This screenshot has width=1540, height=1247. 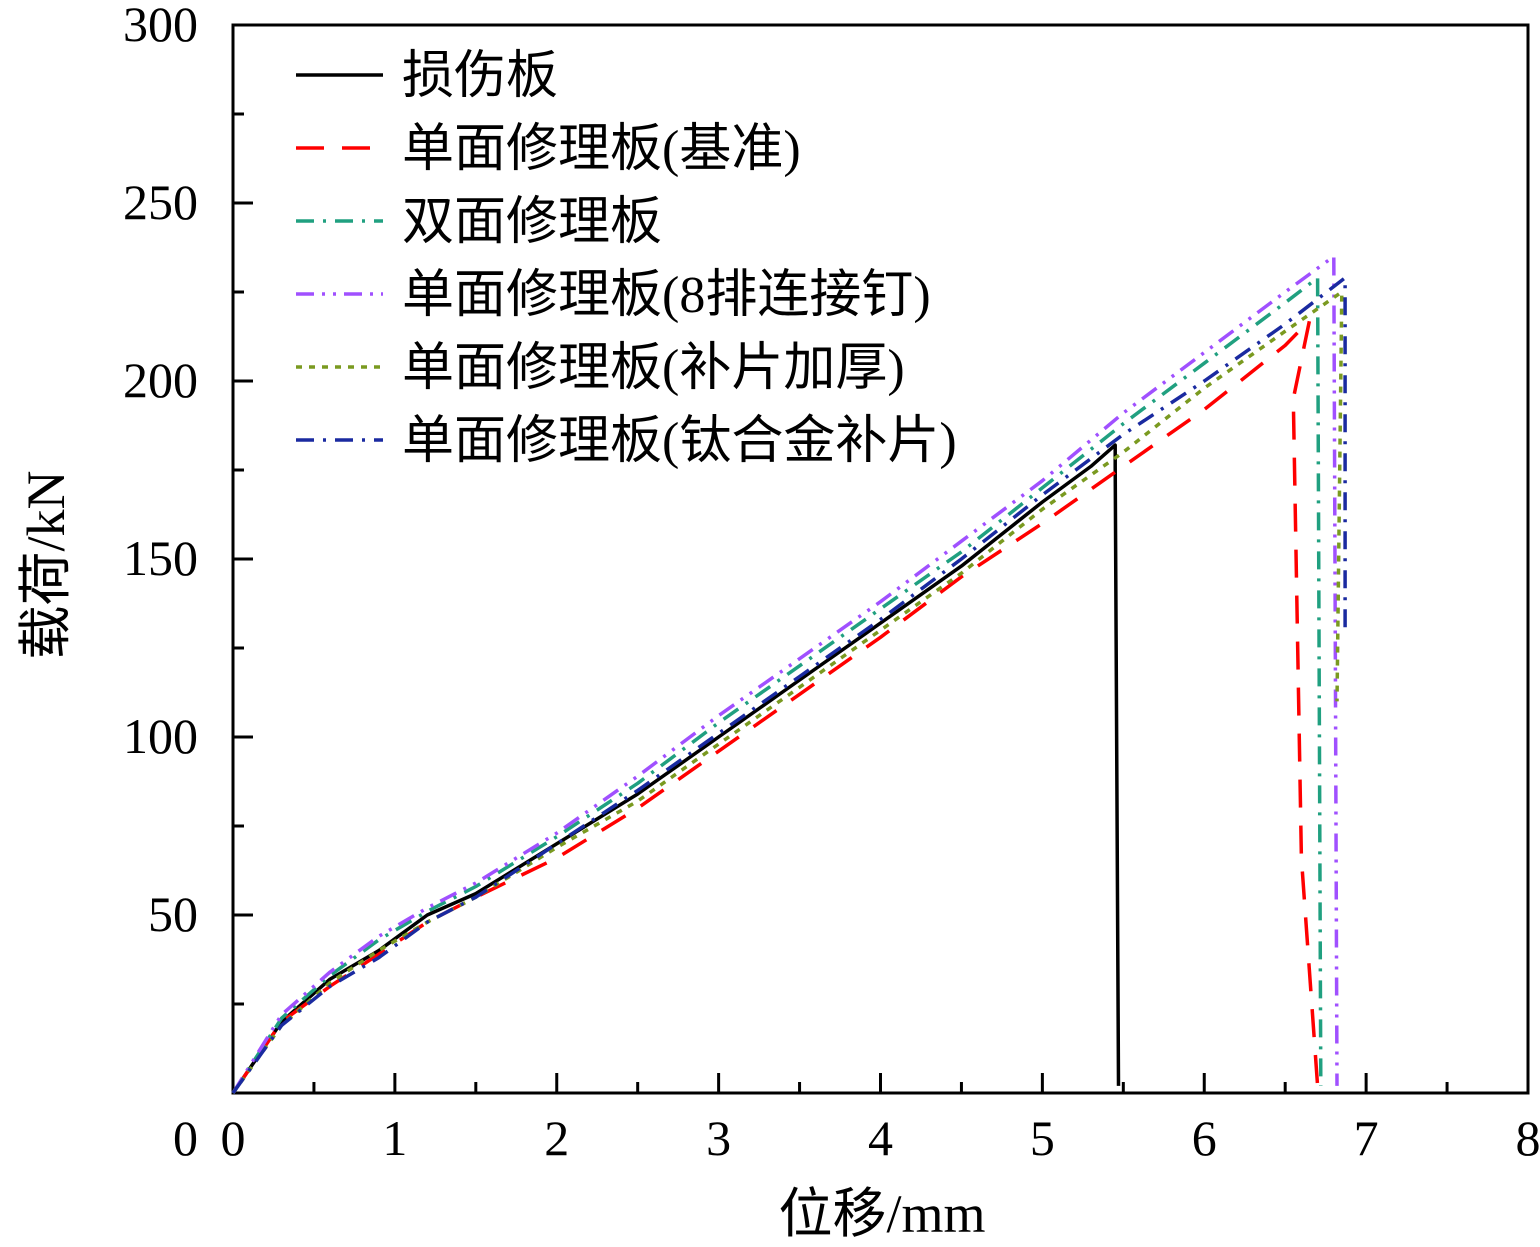 I want to click on legend-label-4: 单面修理板(8排连接钉), so click(x=666, y=295).